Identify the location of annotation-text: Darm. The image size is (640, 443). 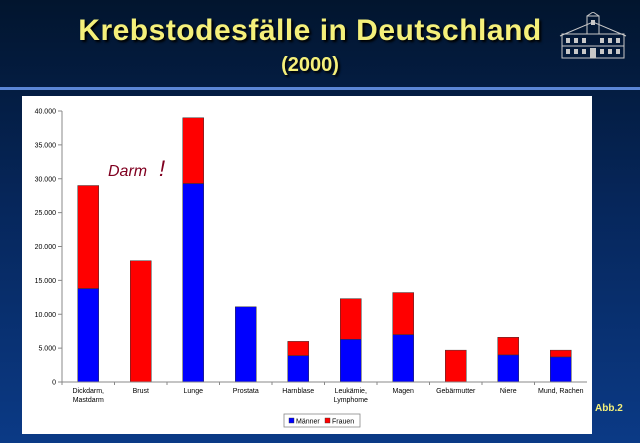
(127, 171).